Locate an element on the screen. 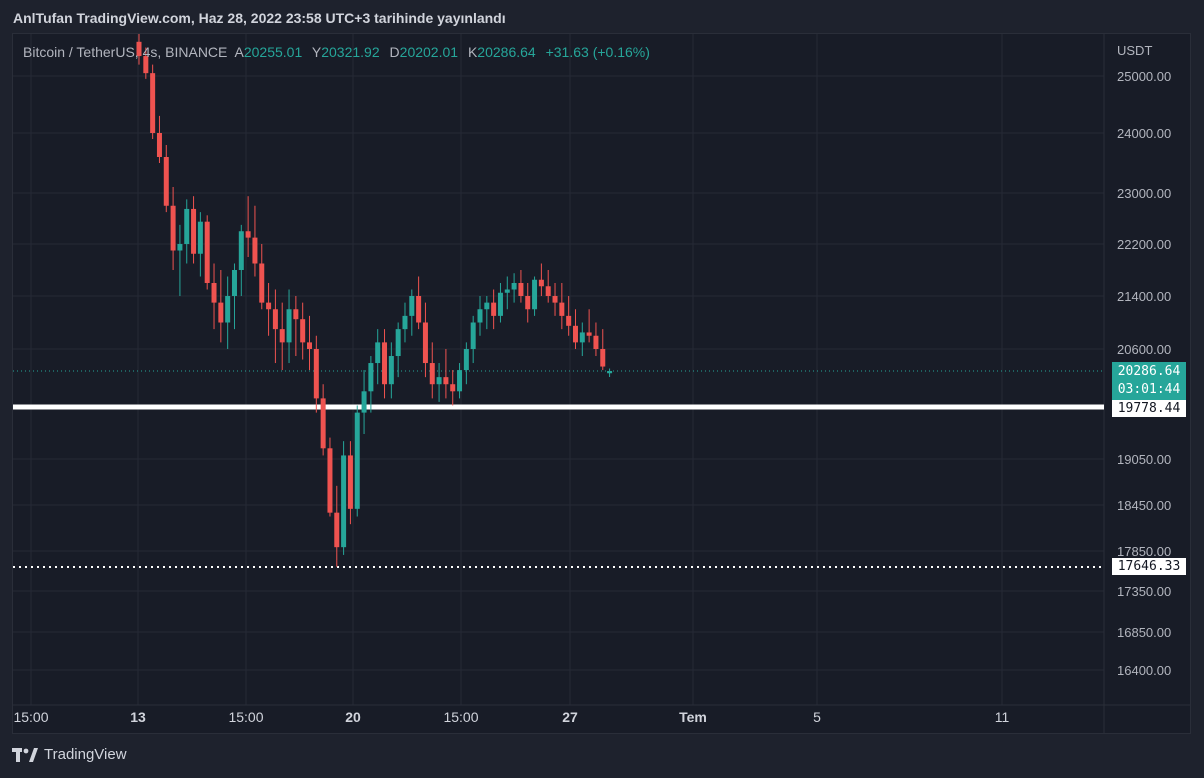 This screenshot has height=778, width=1204. x-tick-label: 5 is located at coordinates (817, 717).